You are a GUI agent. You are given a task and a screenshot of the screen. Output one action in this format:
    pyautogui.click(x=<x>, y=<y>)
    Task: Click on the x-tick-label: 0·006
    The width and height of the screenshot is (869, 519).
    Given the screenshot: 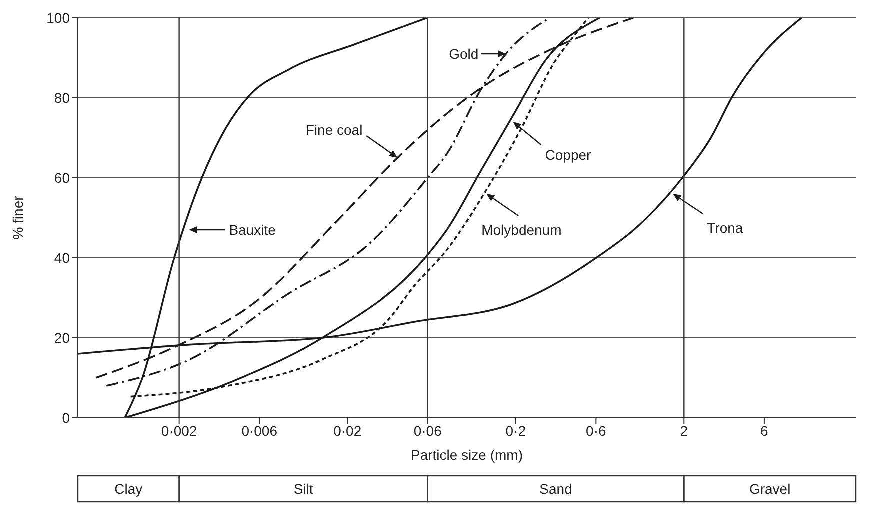 What is the action you would take?
    pyautogui.click(x=260, y=430)
    